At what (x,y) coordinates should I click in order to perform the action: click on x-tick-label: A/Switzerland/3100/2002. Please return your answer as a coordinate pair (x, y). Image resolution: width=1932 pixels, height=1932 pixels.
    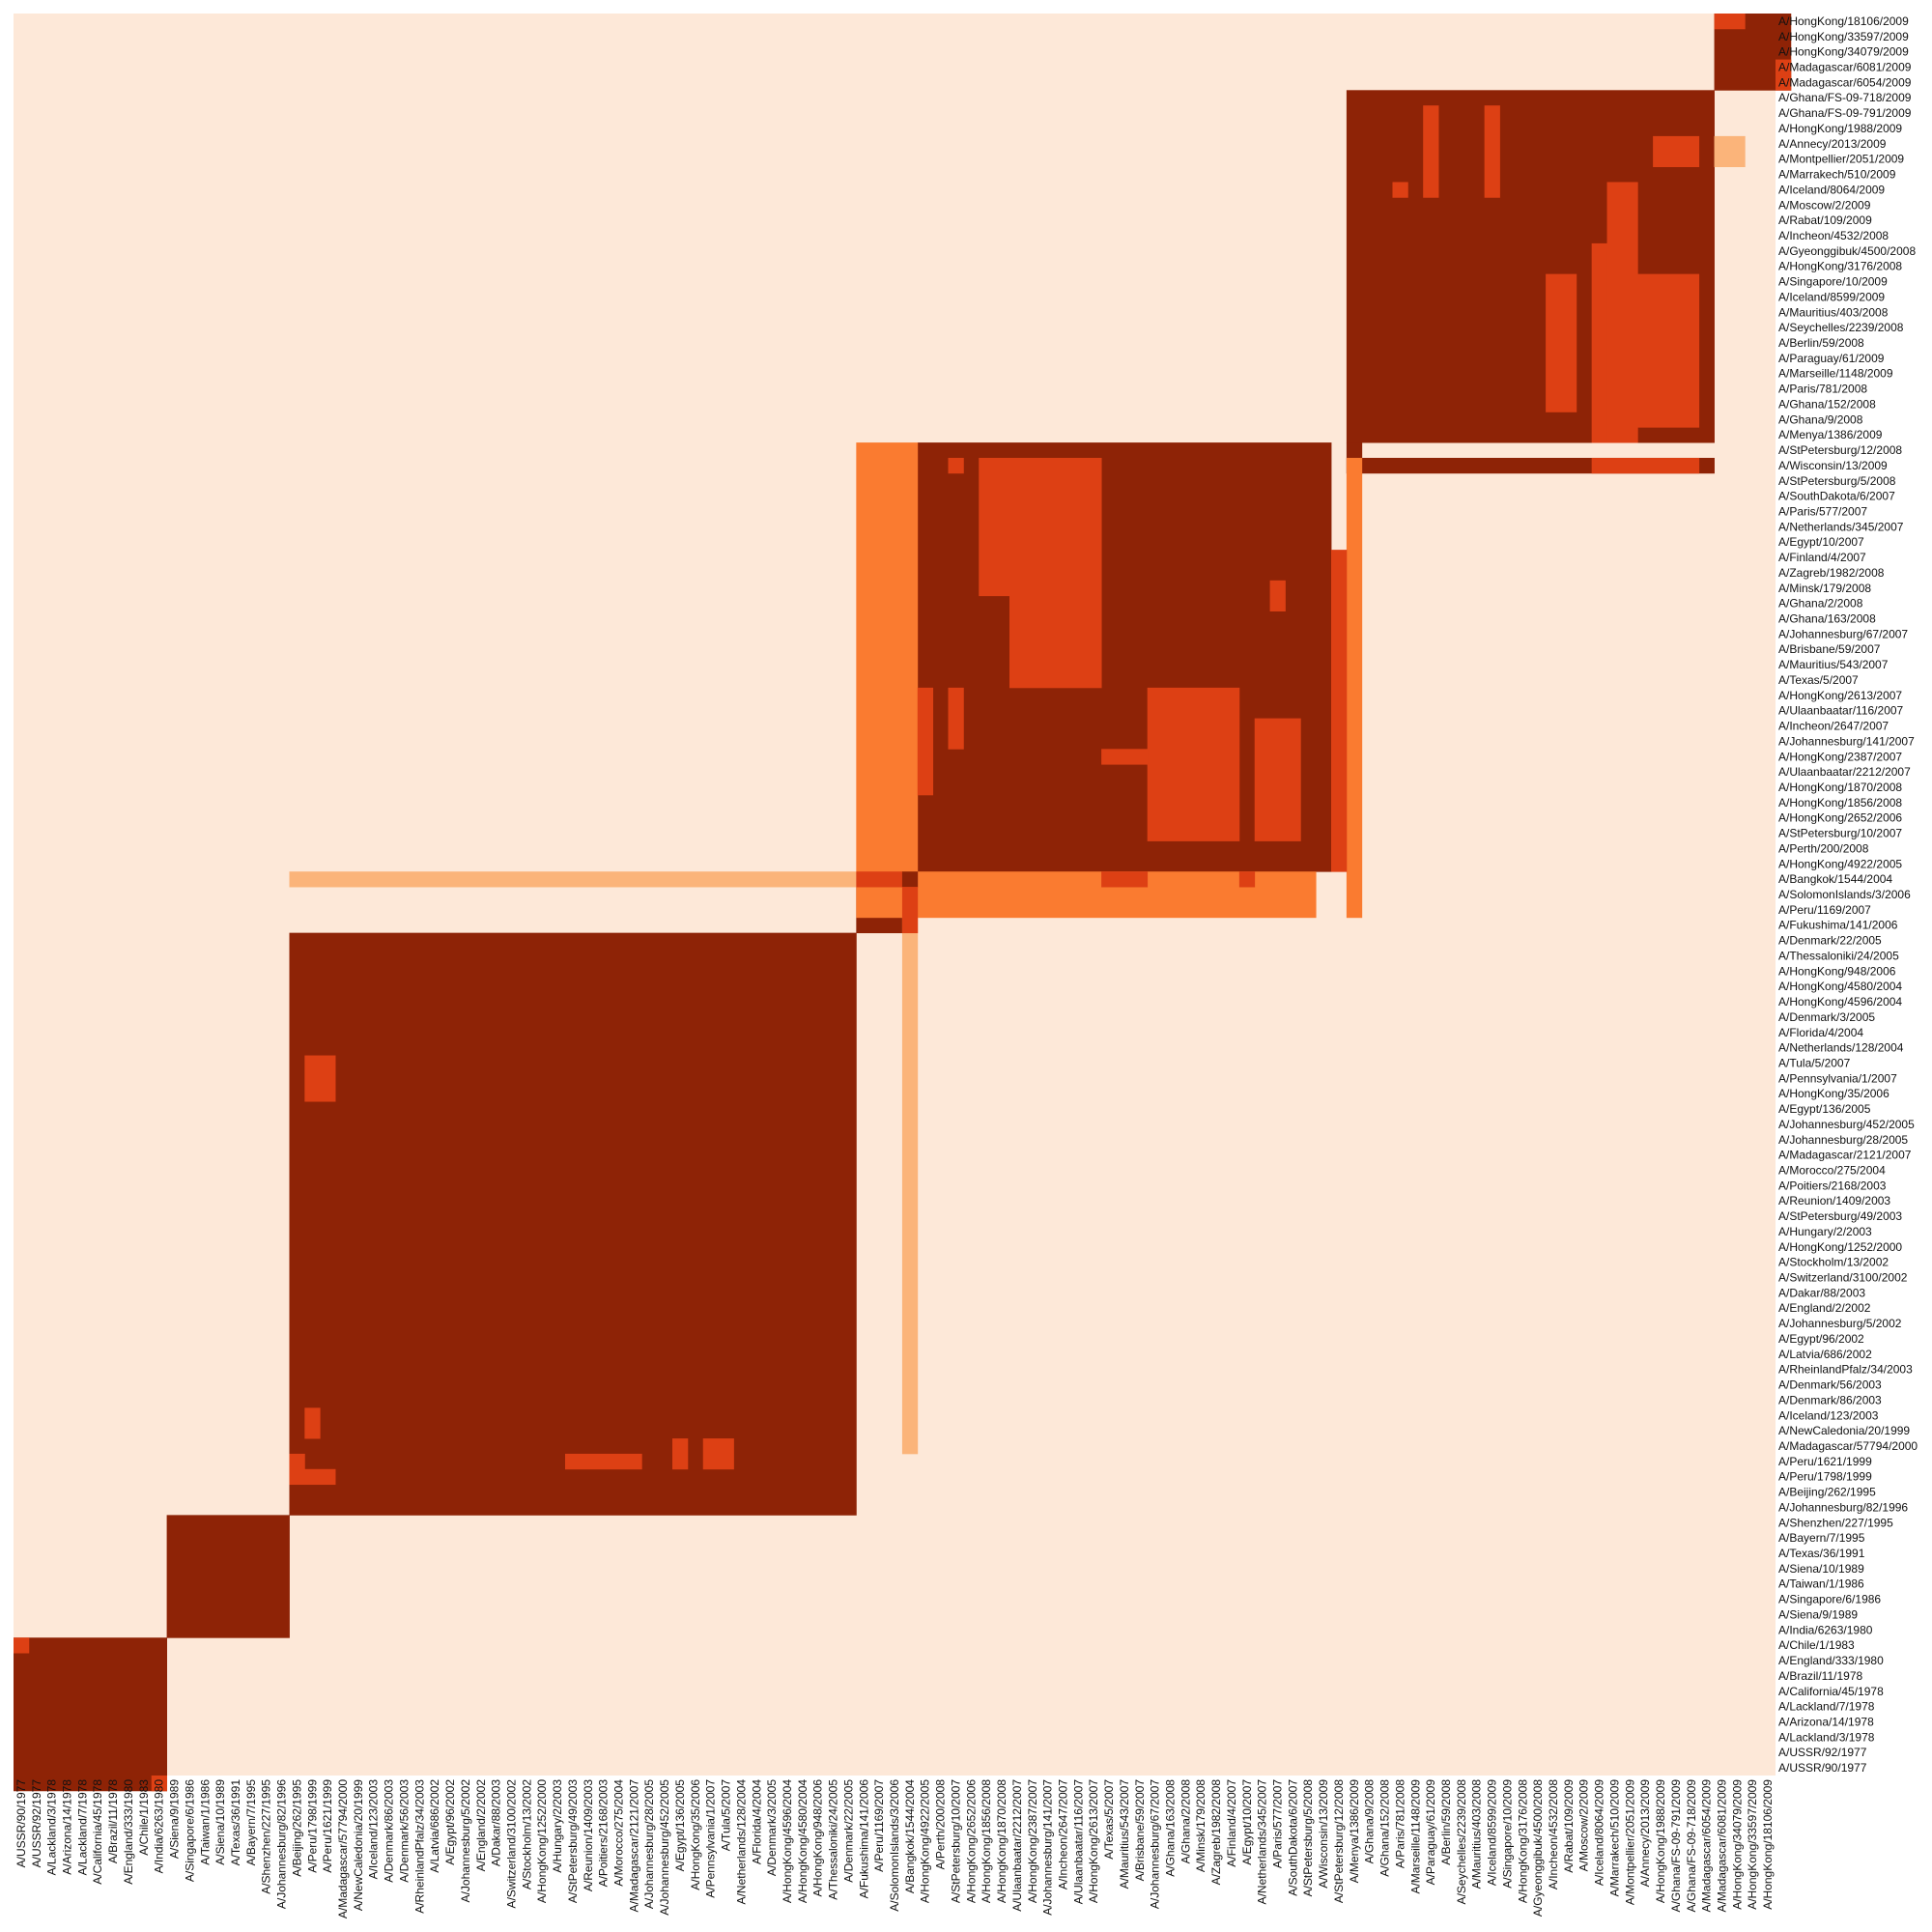
    Looking at the image, I should click on (511, 1844).